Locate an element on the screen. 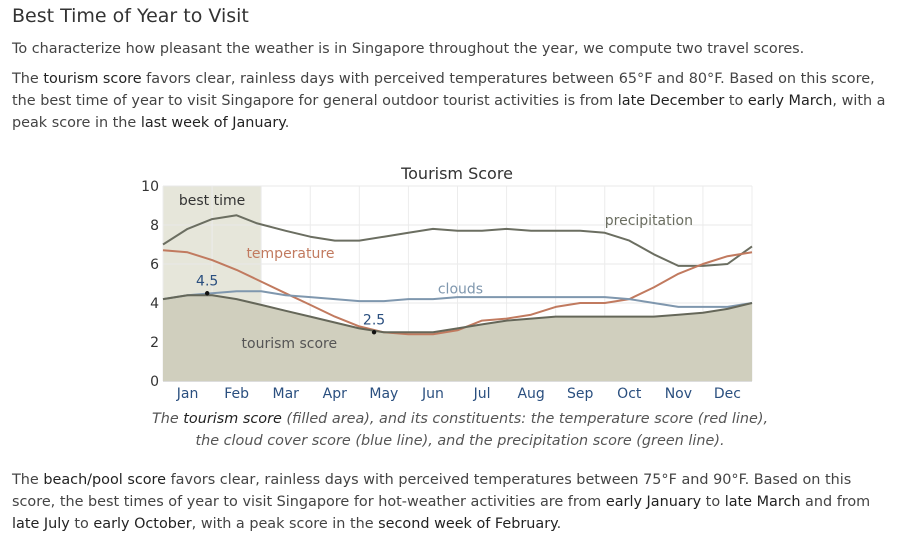  y-tick-label: 8 is located at coordinates (154, 226).